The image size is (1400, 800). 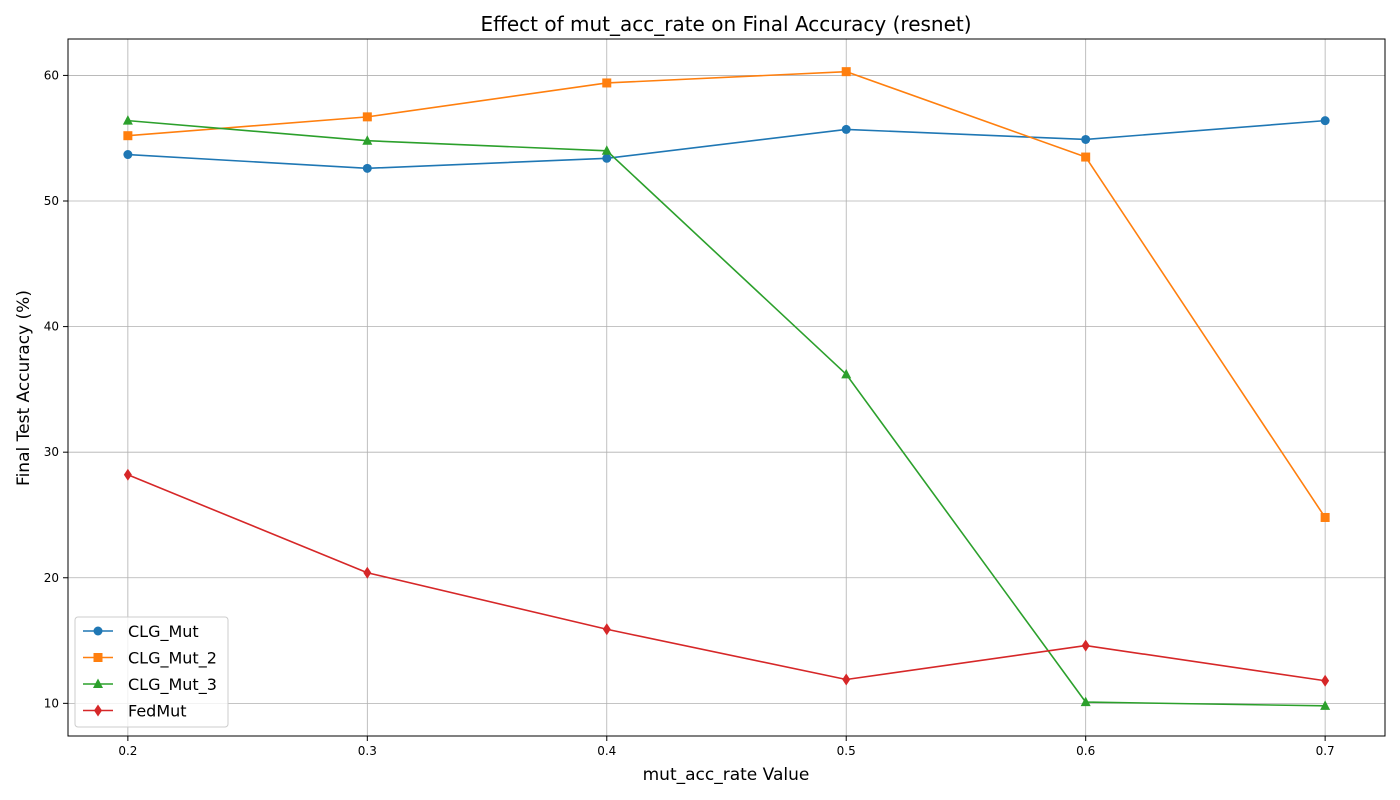 I want to click on legend-item: CLG_Mut_2, so click(x=150, y=659).